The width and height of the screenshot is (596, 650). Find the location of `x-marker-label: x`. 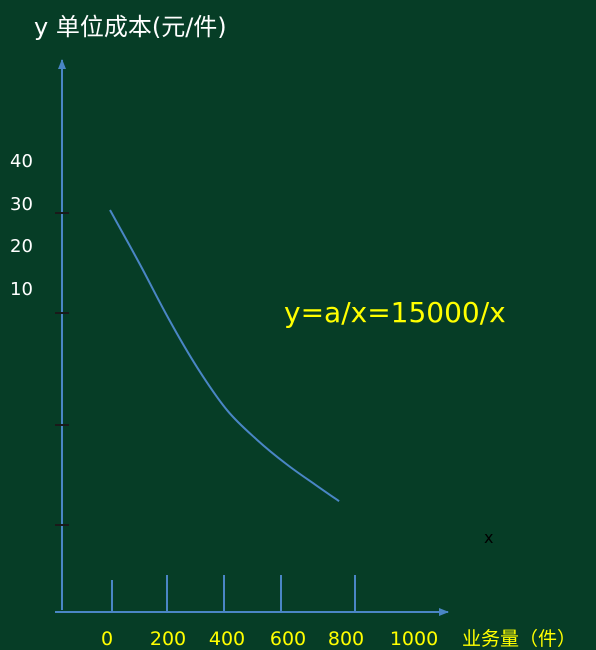

x-marker-label: x is located at coordinates (488, 537).